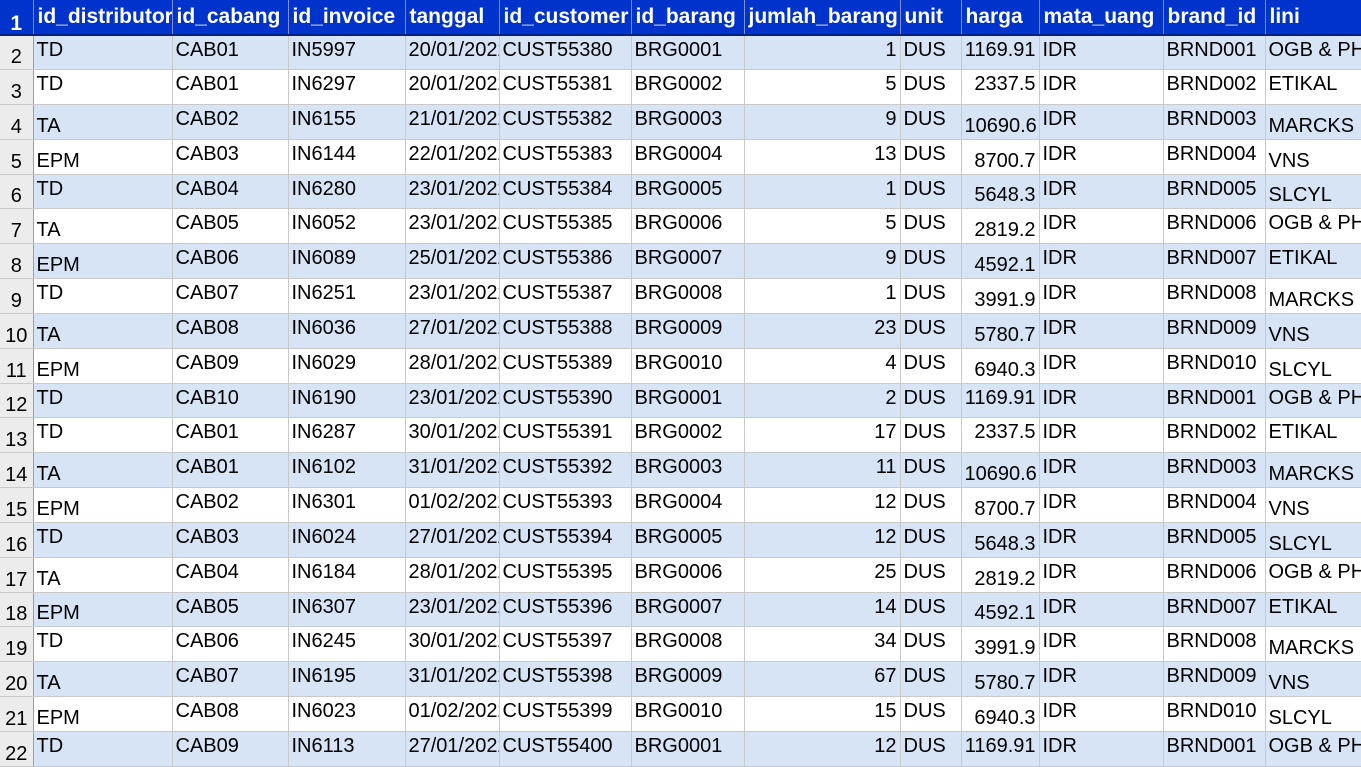 The height and width of the screenshot is (767, 1361). I want to click on cell-jumlah-barang: 17, so click(822, 435).